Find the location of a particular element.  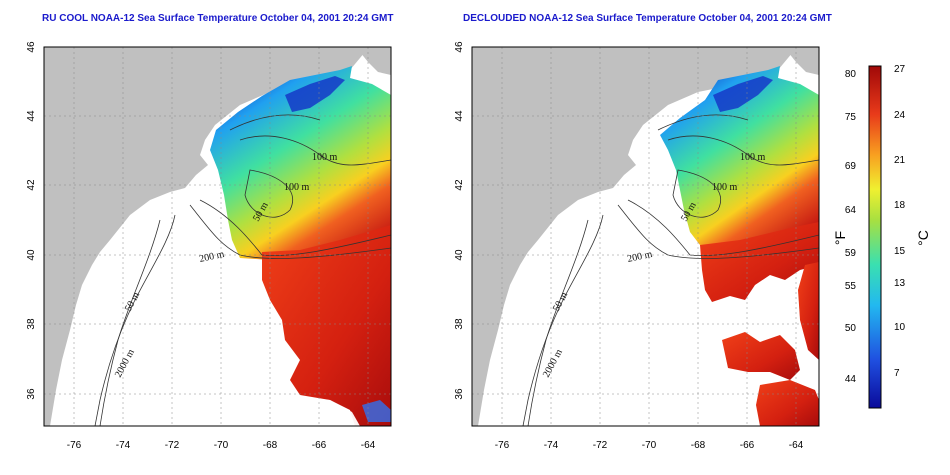

left-lat-ticks: 36 38 40 42 44 46 is located at coordinates (31, 220).